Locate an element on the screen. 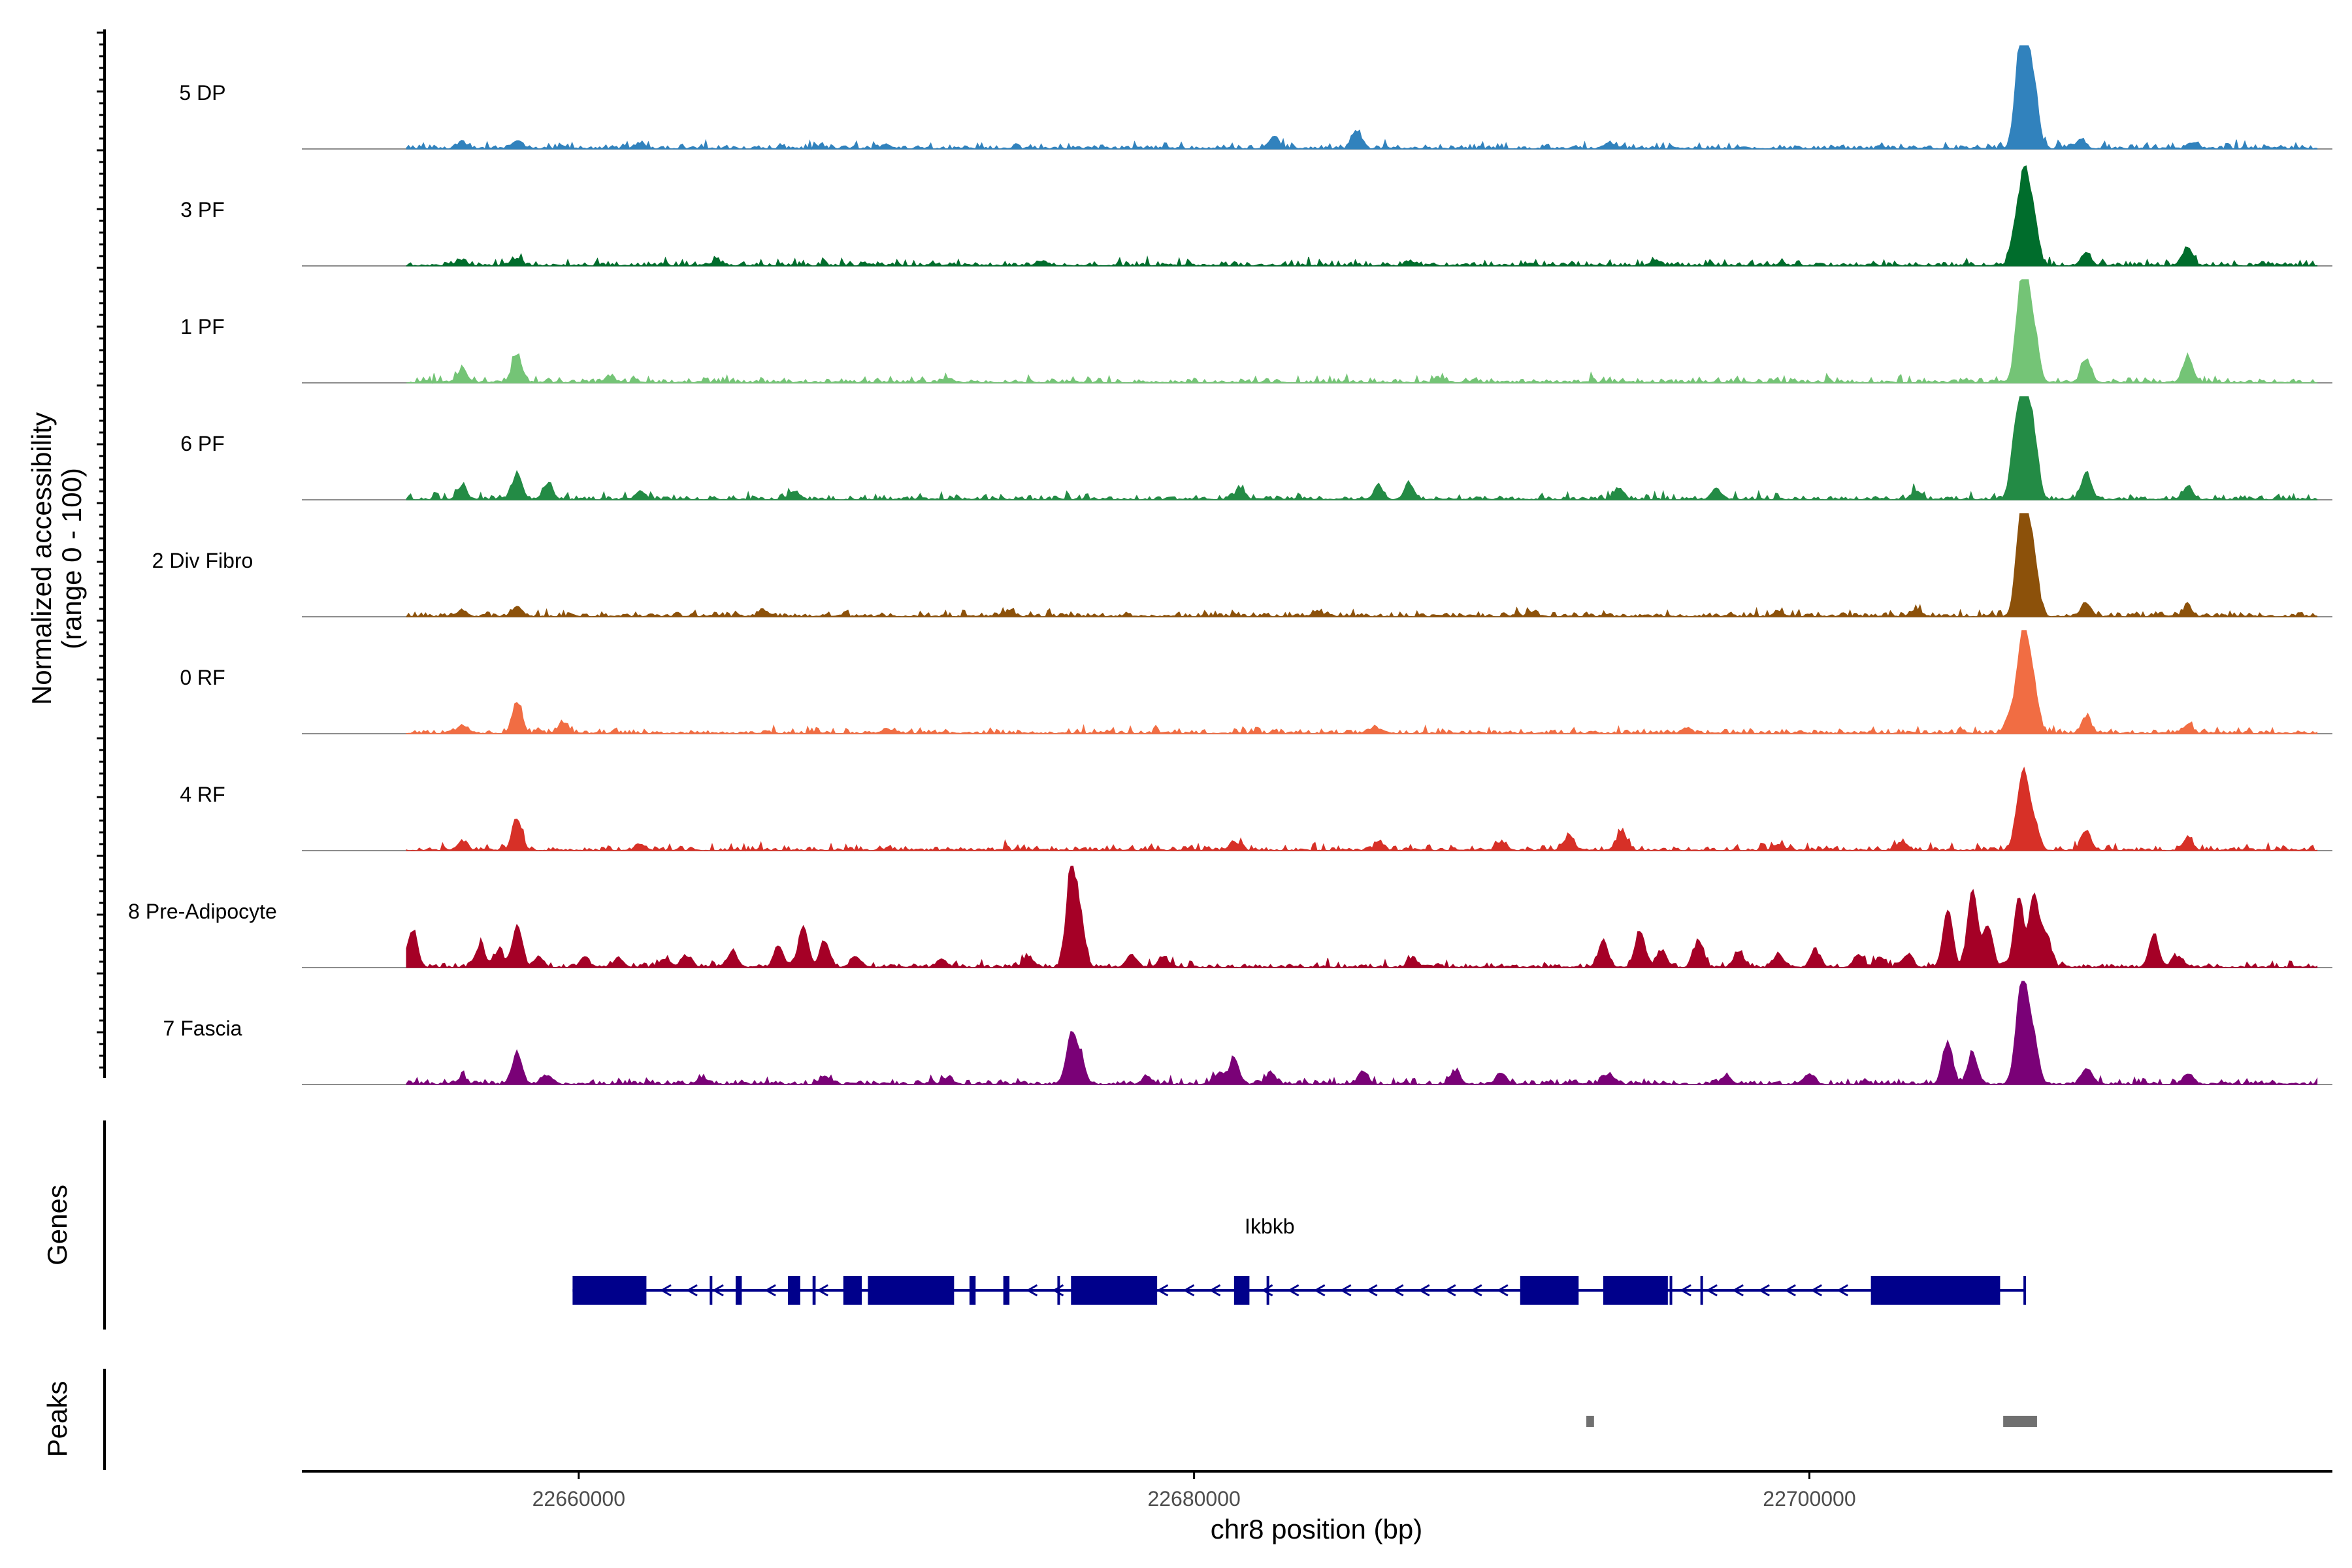  y-axis-title: Normalized accessibility is located at coordinates (41, 558).